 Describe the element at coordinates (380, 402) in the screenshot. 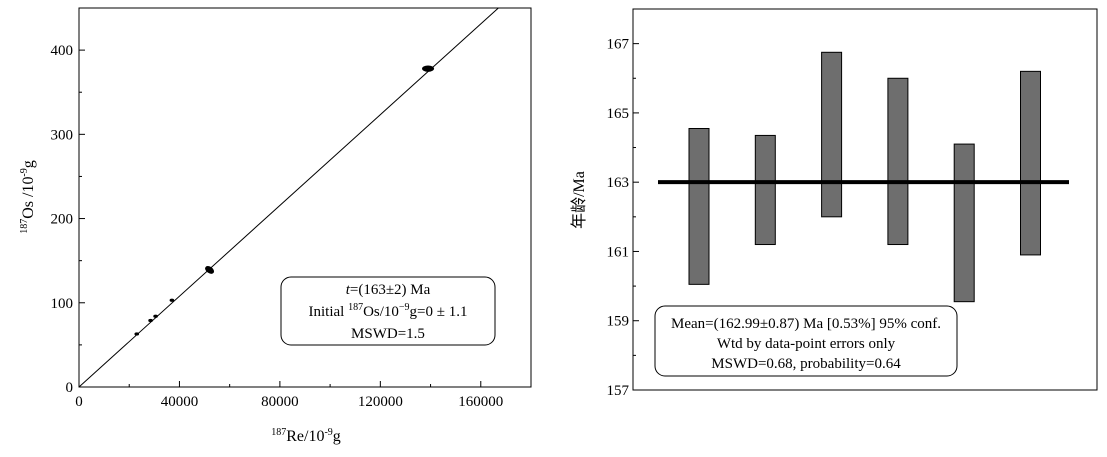

I see `isochron-x-tick-label: 120000` at that location.